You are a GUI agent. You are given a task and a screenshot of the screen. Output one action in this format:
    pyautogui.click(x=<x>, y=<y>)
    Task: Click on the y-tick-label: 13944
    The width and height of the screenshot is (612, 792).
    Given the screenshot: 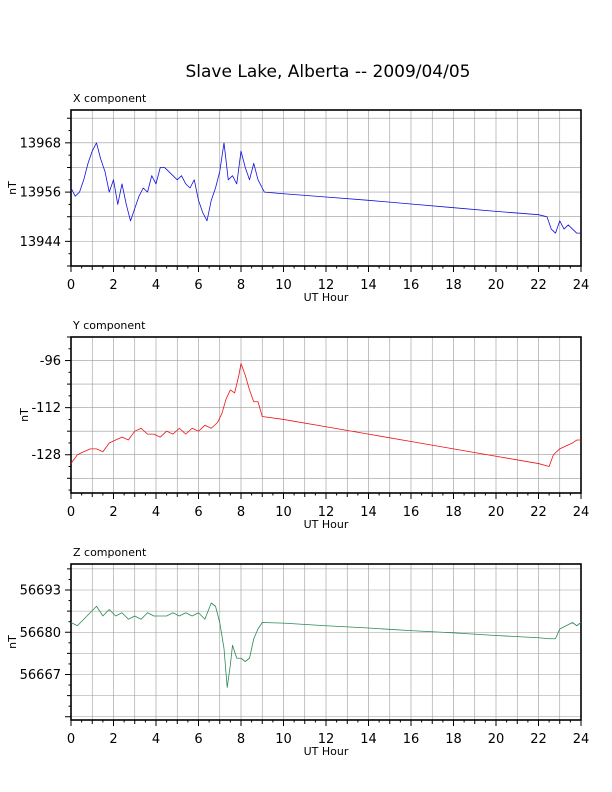 What is the action you would take?
    pyautogui.click(x=40, y=242)
    